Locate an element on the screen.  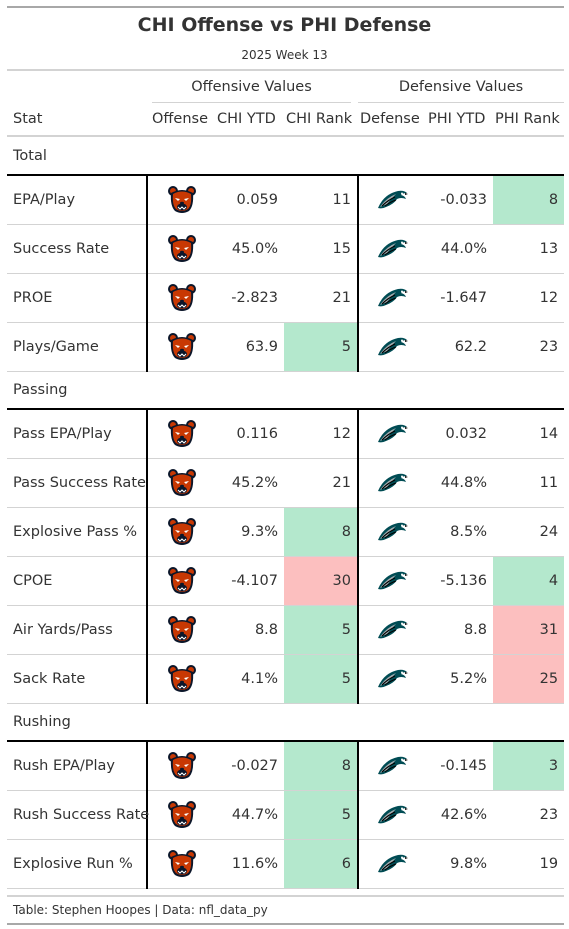
chi-ytd-value: -2.823 is located at coordinates (250, 298).